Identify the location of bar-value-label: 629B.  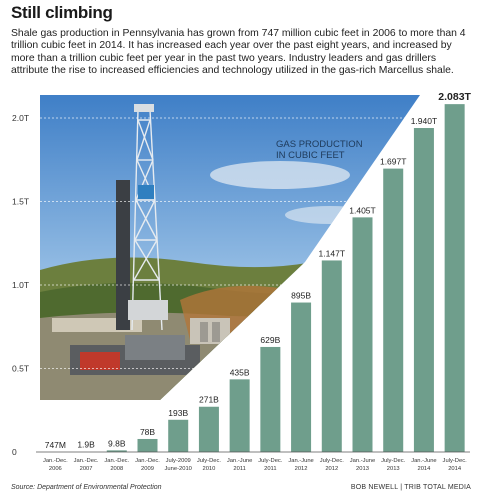
(270, 340).